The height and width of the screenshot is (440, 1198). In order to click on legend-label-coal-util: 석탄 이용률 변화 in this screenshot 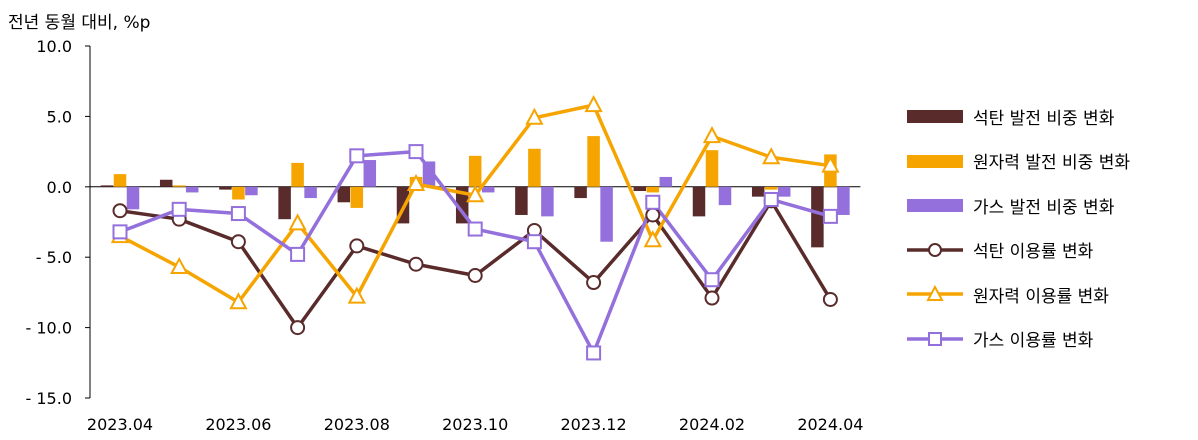, I will do `click(1033, 252)`.